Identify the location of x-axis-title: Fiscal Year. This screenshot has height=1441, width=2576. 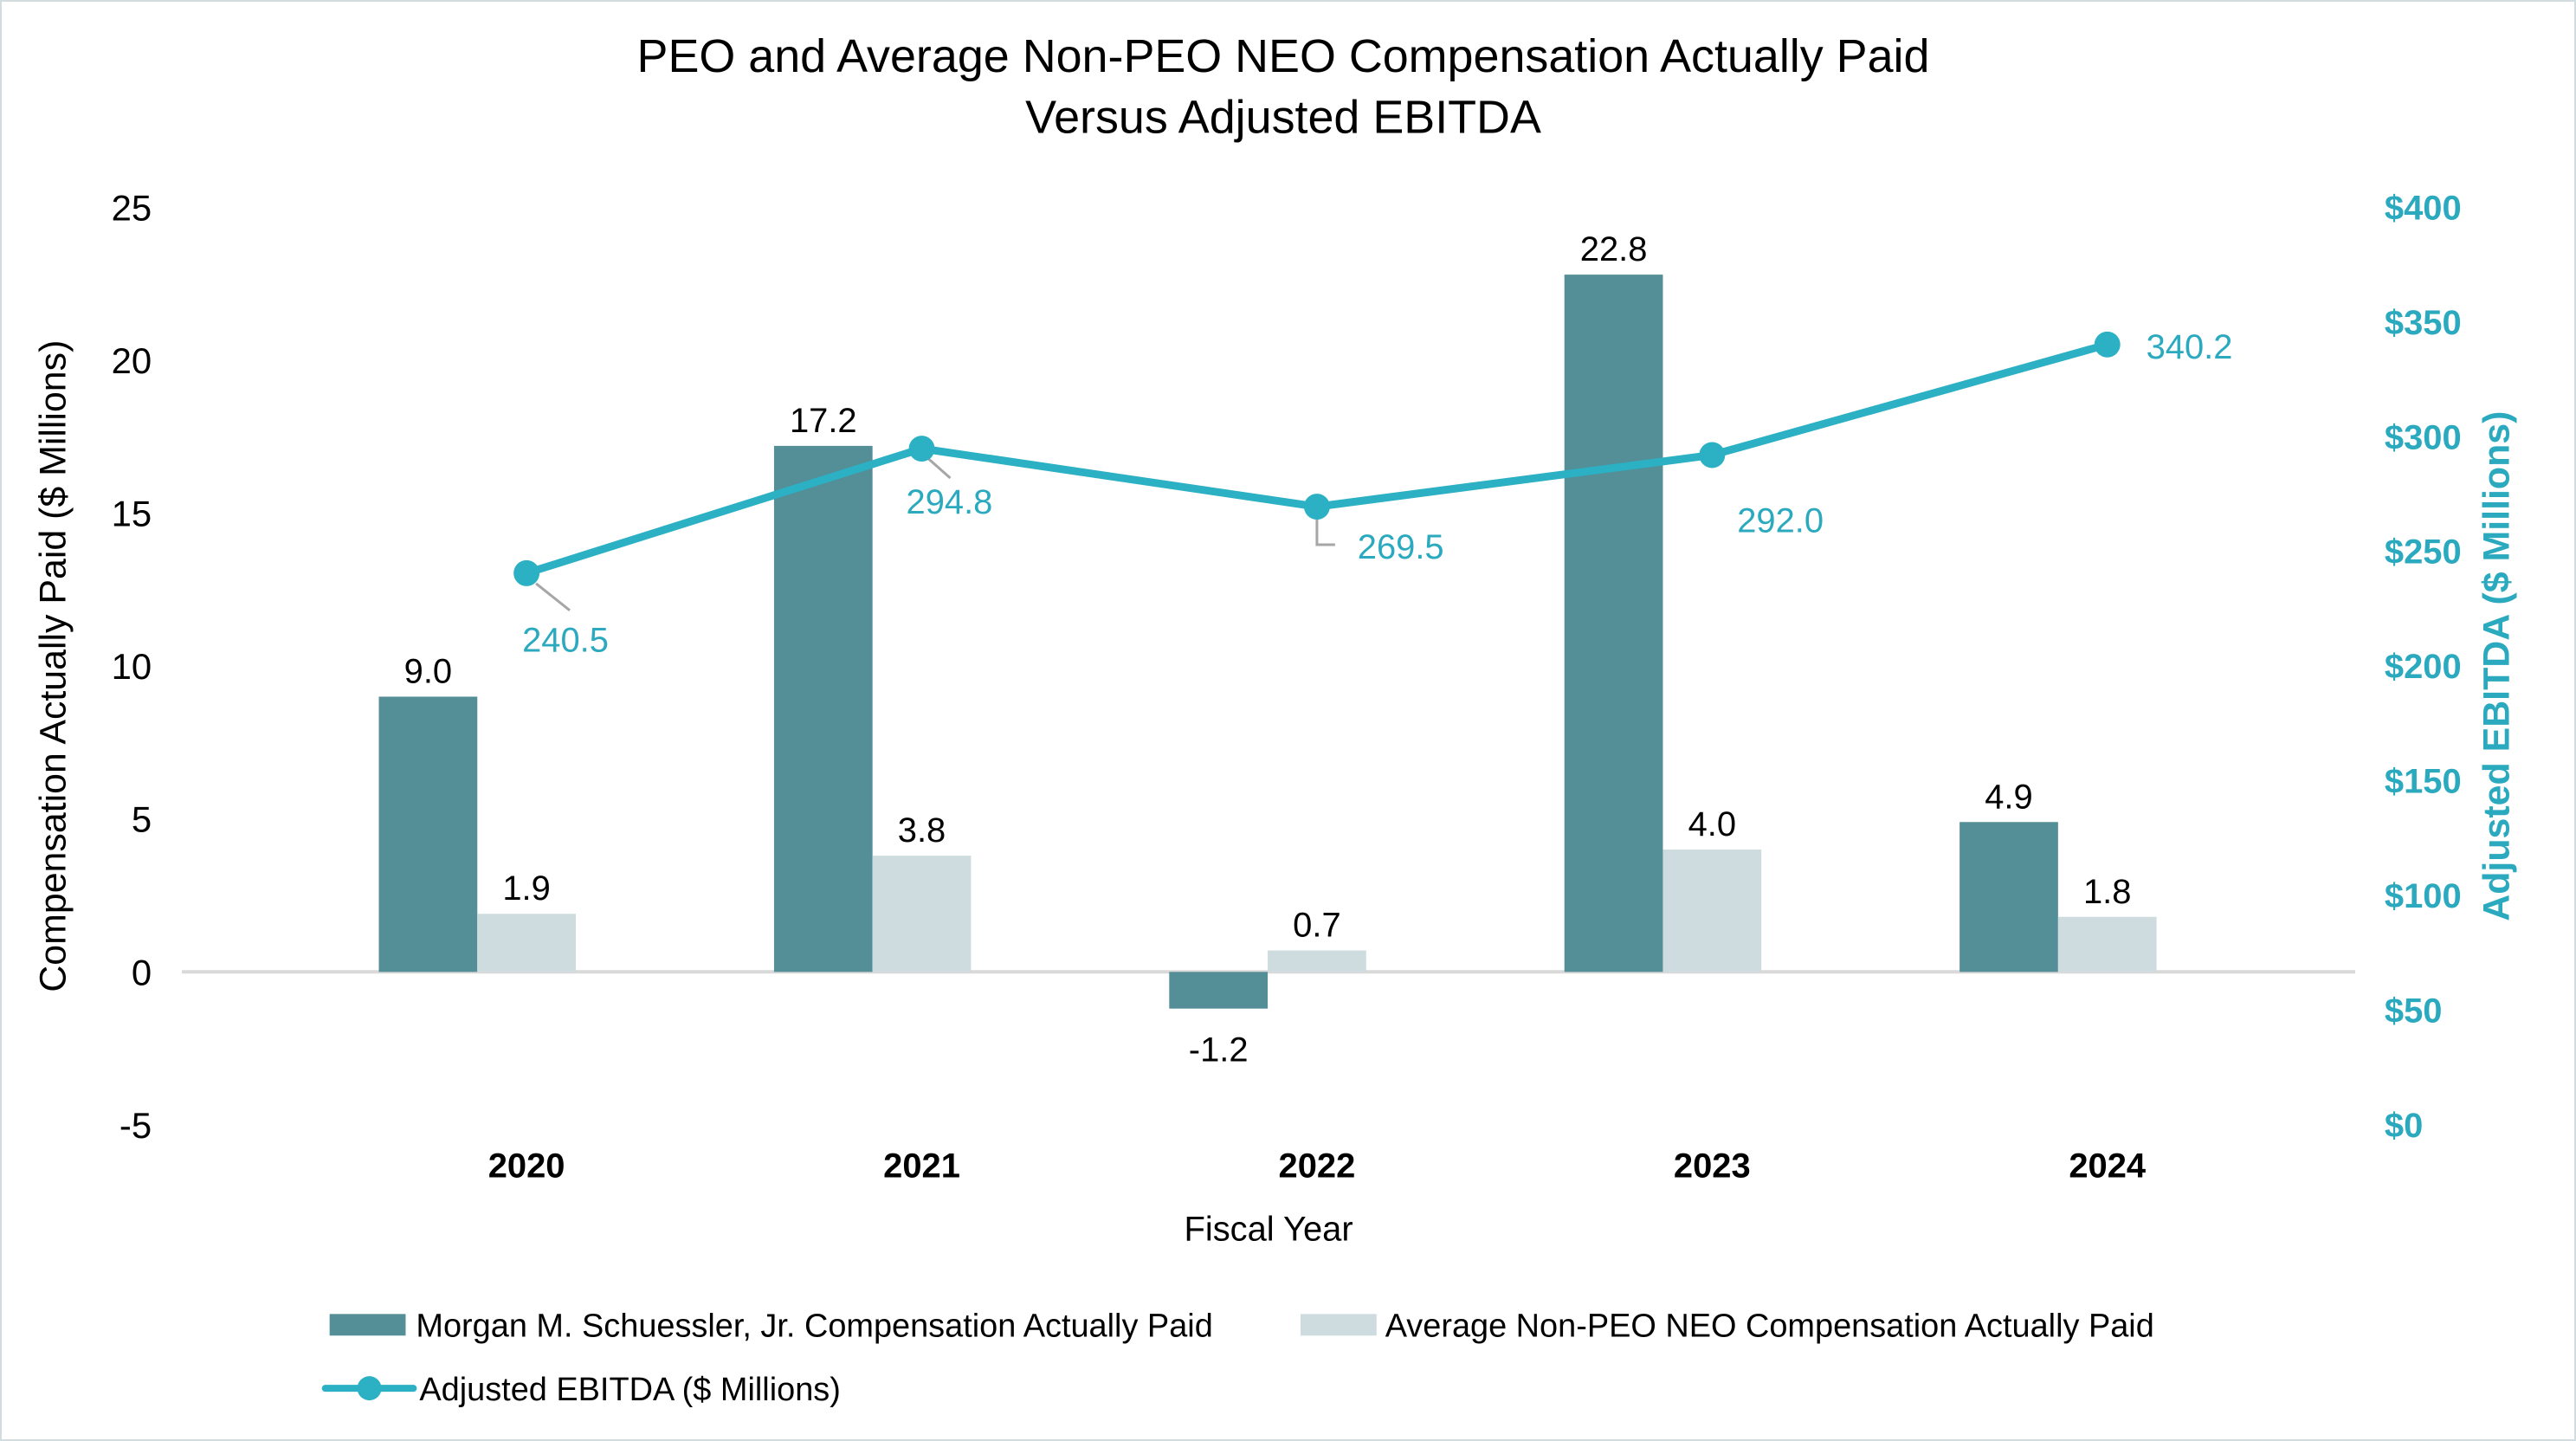
(1268, 1230).